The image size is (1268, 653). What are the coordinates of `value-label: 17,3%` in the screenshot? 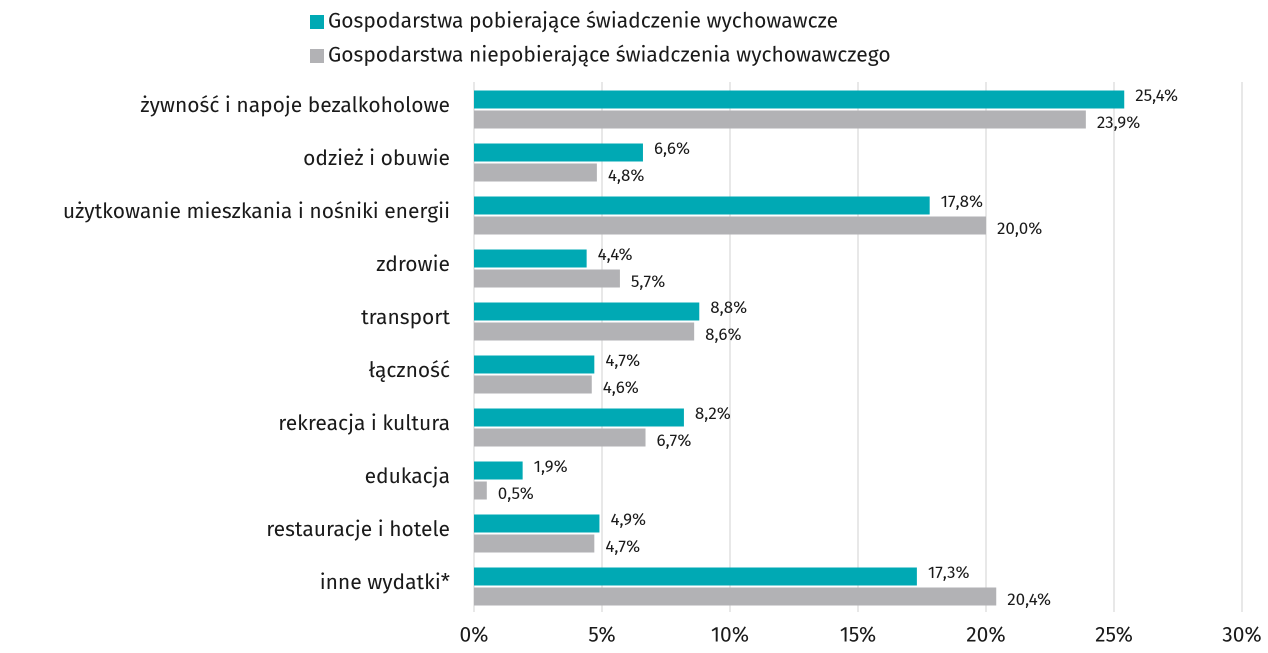 It's located at (949, 572).